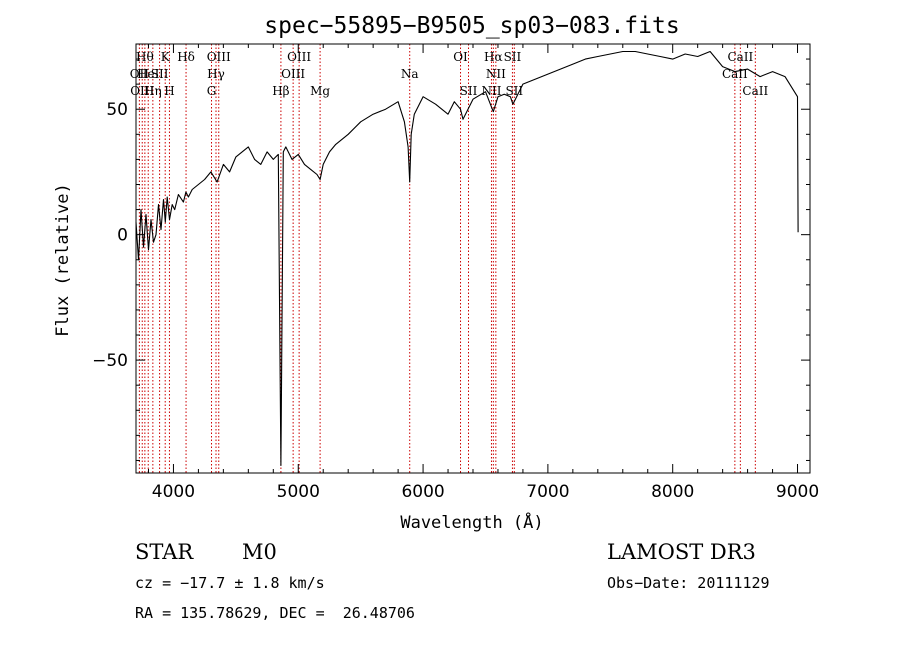  What do you see at coordinates (169, 91) in the screenshot?
I see `line-label: H` at bounding box center [169, 91].